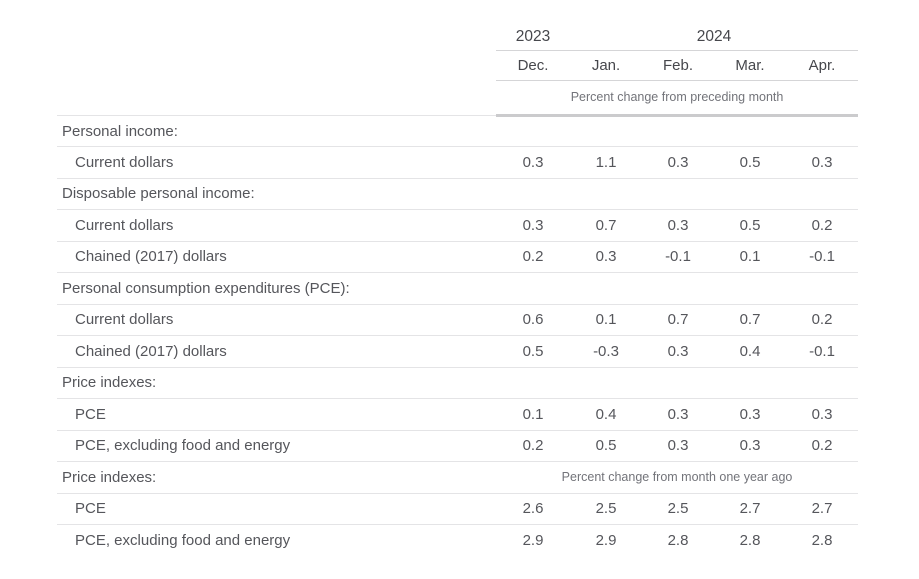 This screenshot has height=579, width=919. I want to click on value-jan: 0.1, so click(606, 320).